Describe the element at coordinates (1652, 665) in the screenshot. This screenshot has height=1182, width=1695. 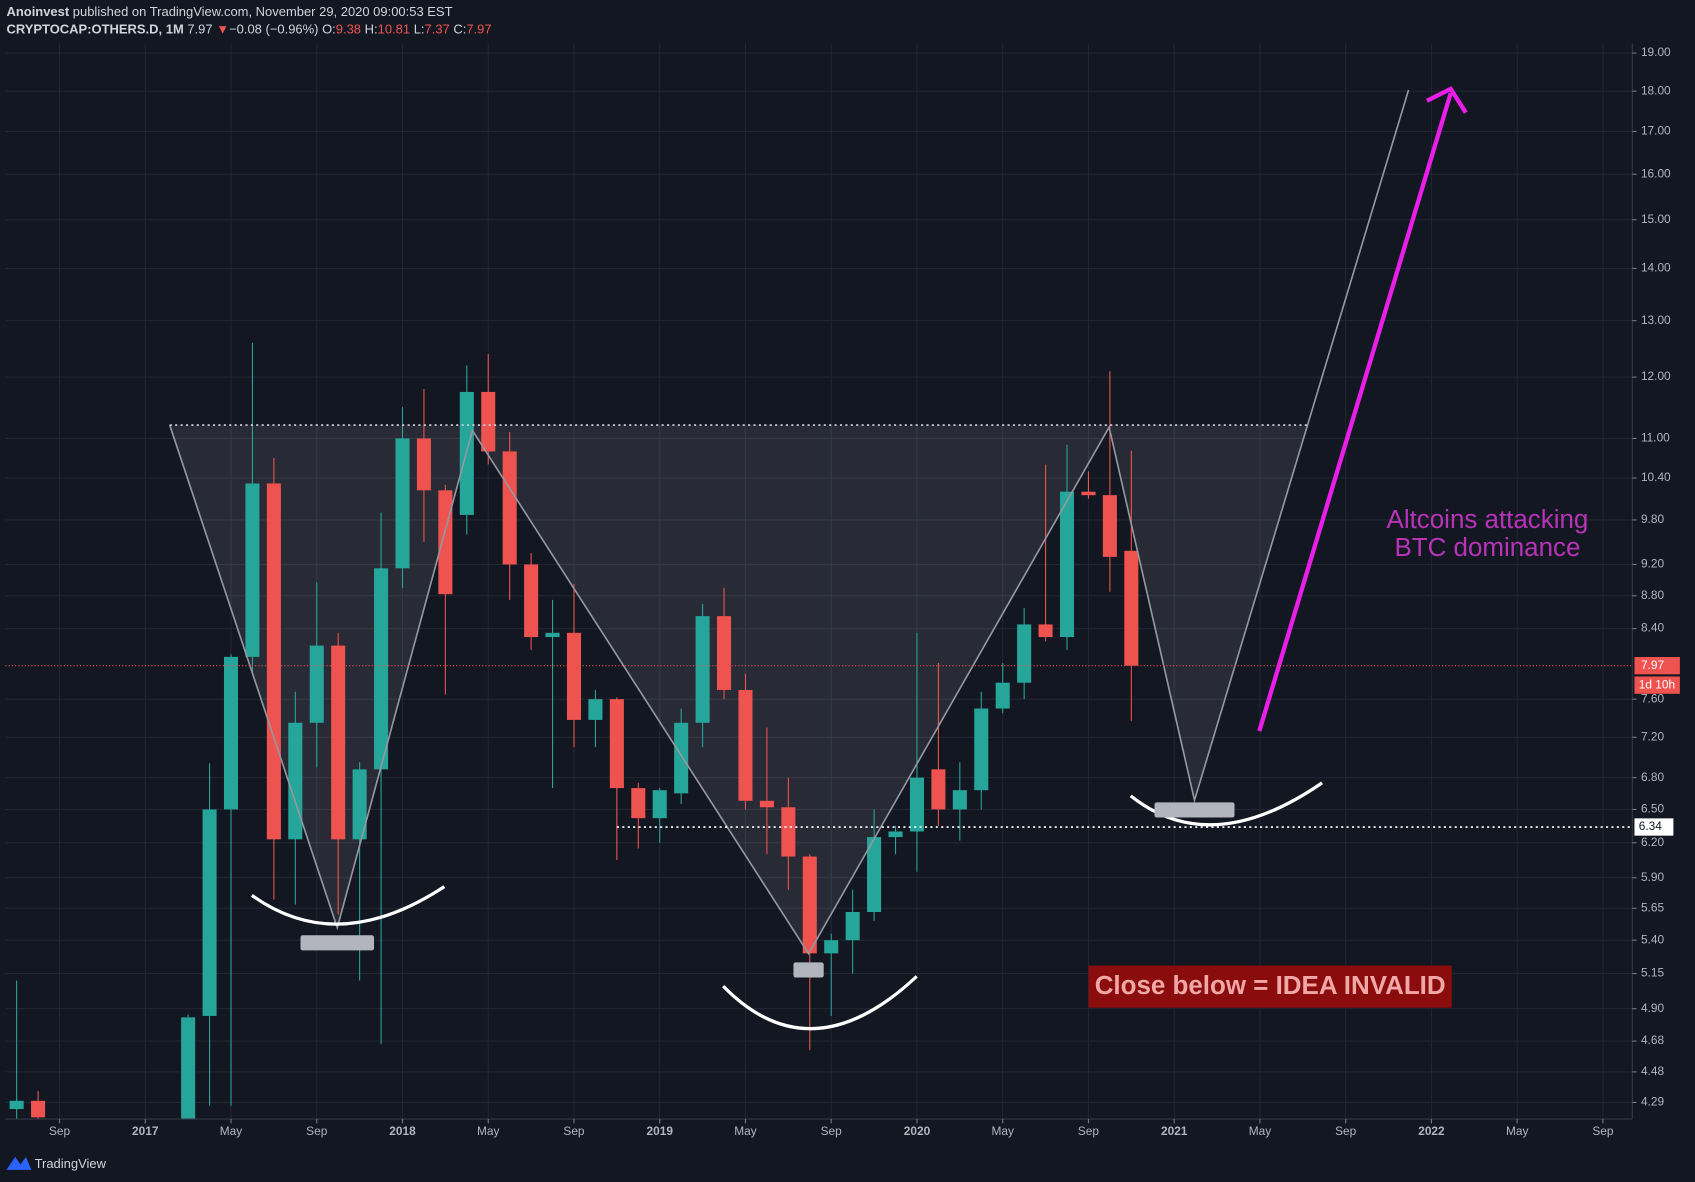
I see `price-label: 7.97` at that location.